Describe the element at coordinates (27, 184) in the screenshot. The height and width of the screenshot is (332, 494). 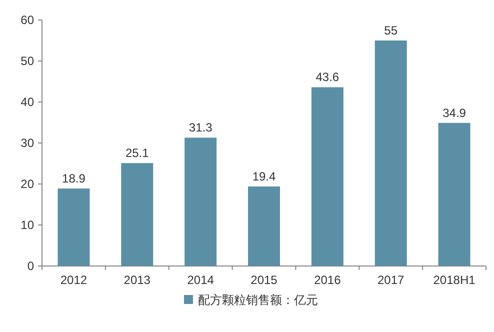
I see `y-tick-label: 20` at that location.